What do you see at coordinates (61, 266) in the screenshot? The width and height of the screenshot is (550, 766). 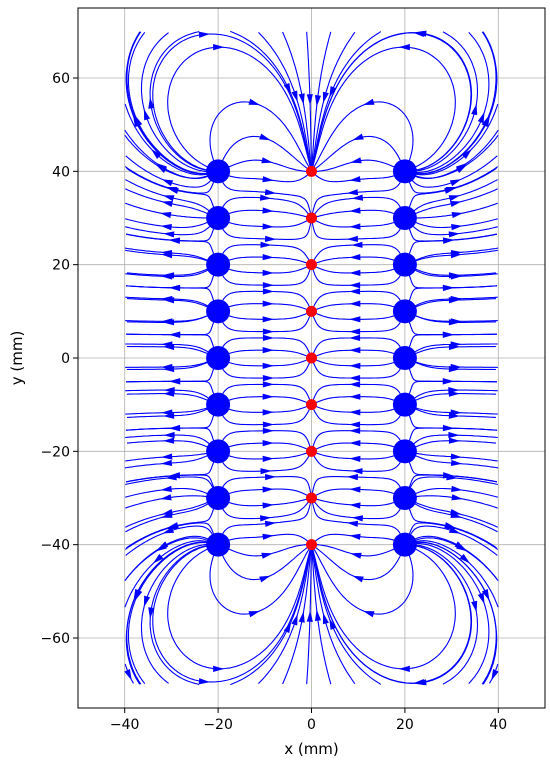 I see `y-tick-label: 20` at bounding box center [61, 266].